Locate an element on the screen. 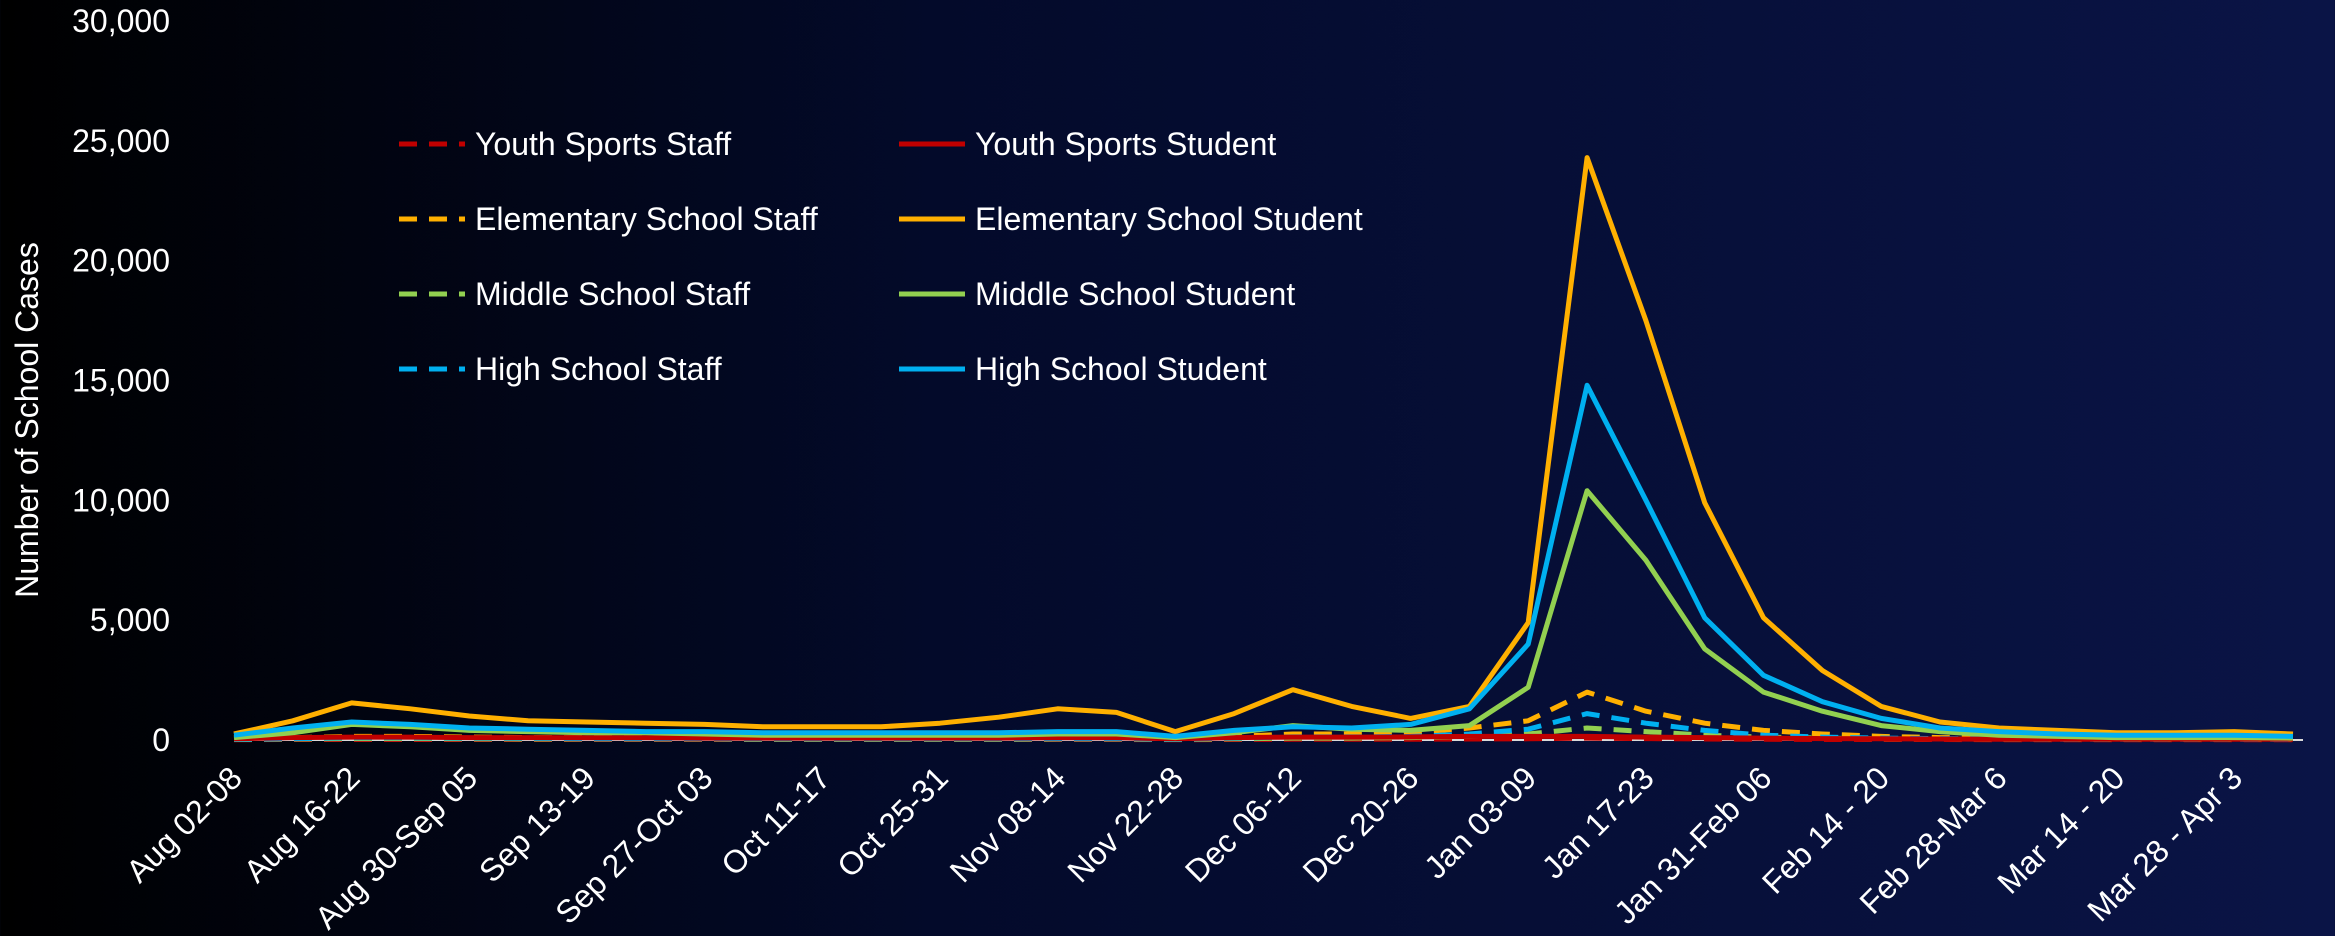 The height and width of the screenshot is (936, 2335). y-tick-label: 15,000 is located at coordinates (121, 381).